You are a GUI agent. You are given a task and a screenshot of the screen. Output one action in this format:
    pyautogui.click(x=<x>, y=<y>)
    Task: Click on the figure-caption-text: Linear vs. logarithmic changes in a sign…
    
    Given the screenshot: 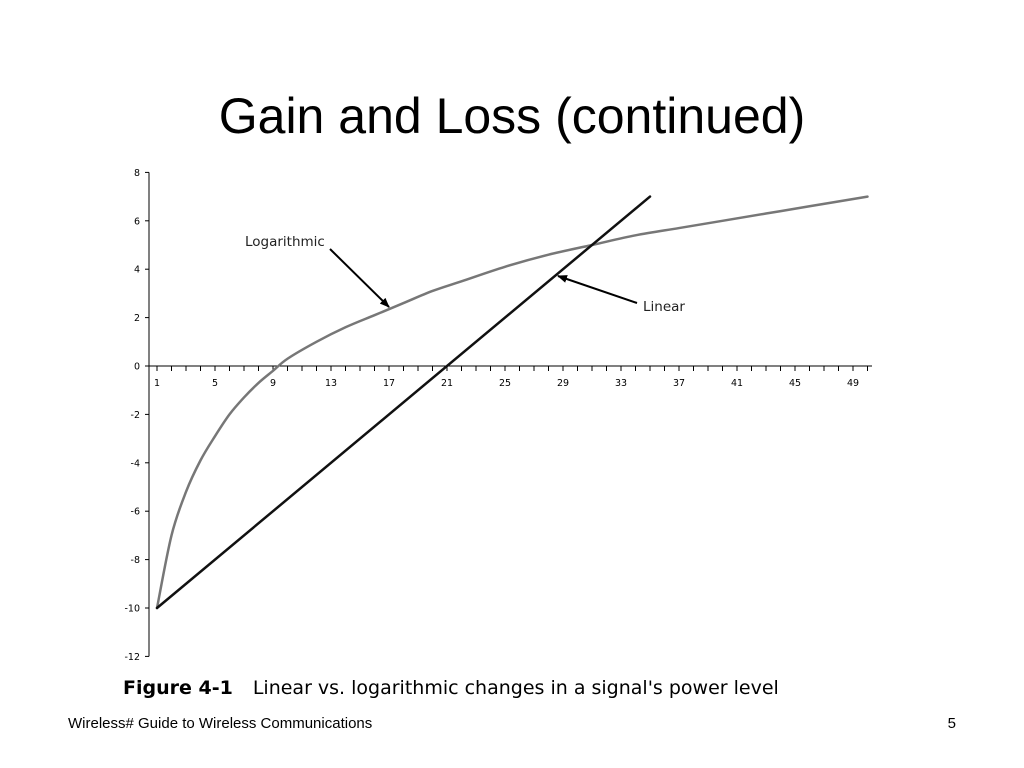 What is the action you would take?
    pyautogui.click(x=515, y=688)
    